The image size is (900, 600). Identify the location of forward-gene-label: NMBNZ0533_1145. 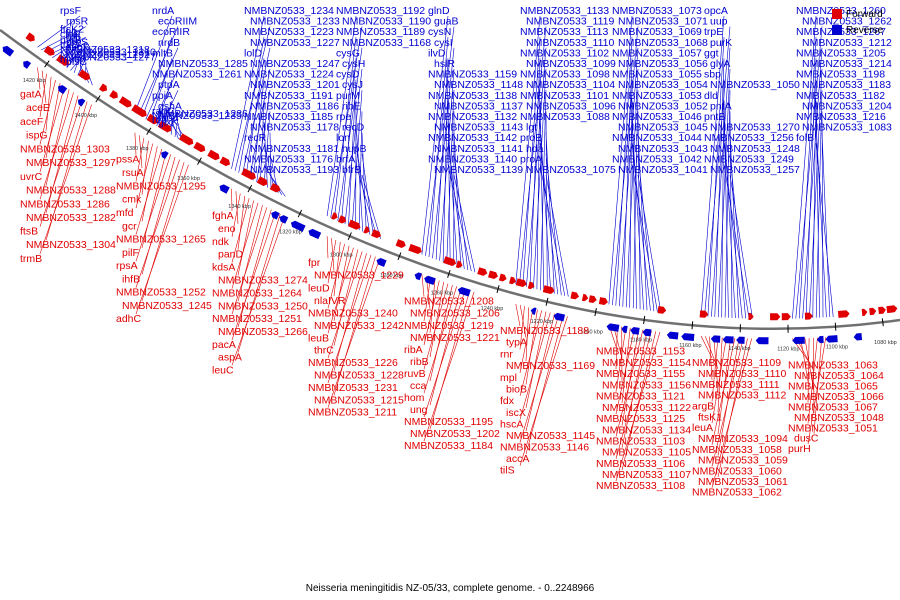
(550, 436).